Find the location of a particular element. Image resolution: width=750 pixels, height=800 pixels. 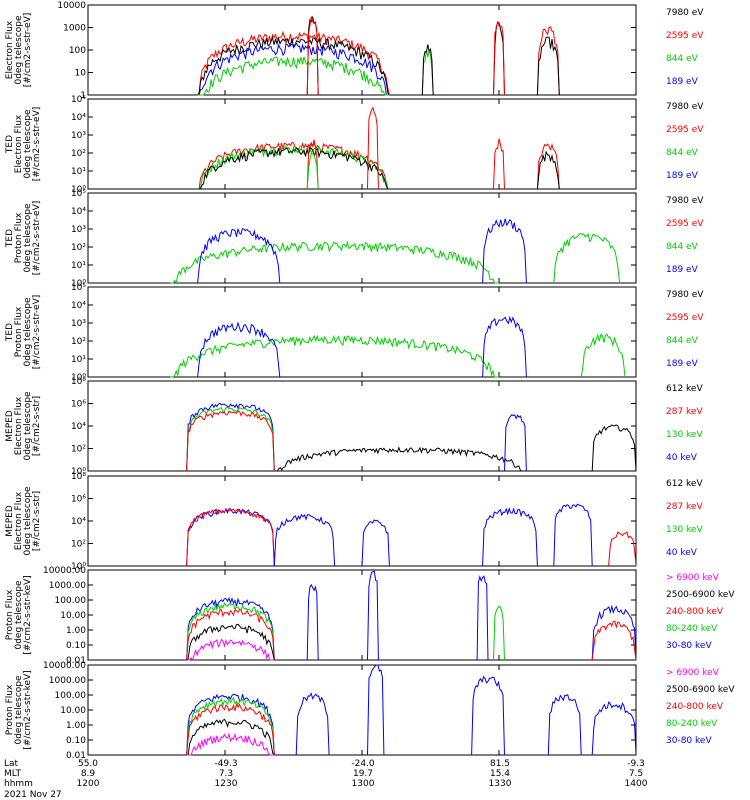

x-tick-lat-1: -49.3 is located at coordinates (225, 764).